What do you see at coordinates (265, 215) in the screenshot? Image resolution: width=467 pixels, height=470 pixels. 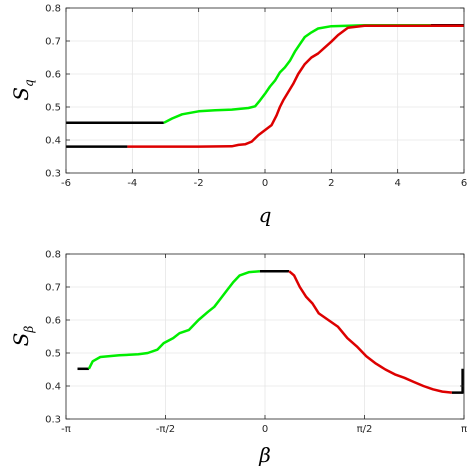 I see `x-axis-label-top: q` at bounding box center [265, 215].